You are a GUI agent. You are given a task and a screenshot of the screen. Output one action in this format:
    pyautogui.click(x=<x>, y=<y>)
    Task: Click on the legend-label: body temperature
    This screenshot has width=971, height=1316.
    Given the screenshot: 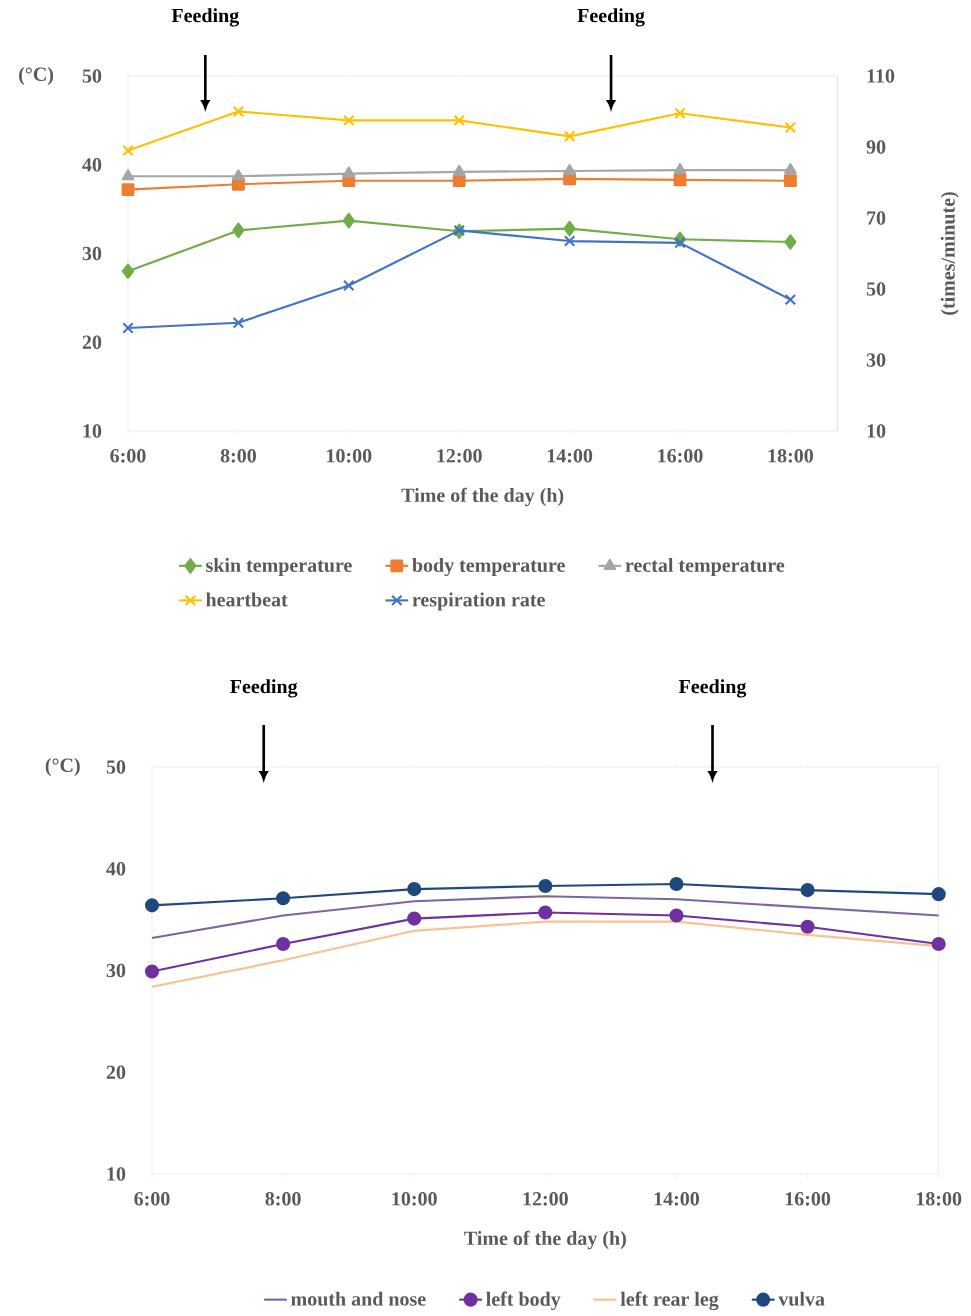 What is the action you would take?
    pyautogui.click(x=488, y=567)
    